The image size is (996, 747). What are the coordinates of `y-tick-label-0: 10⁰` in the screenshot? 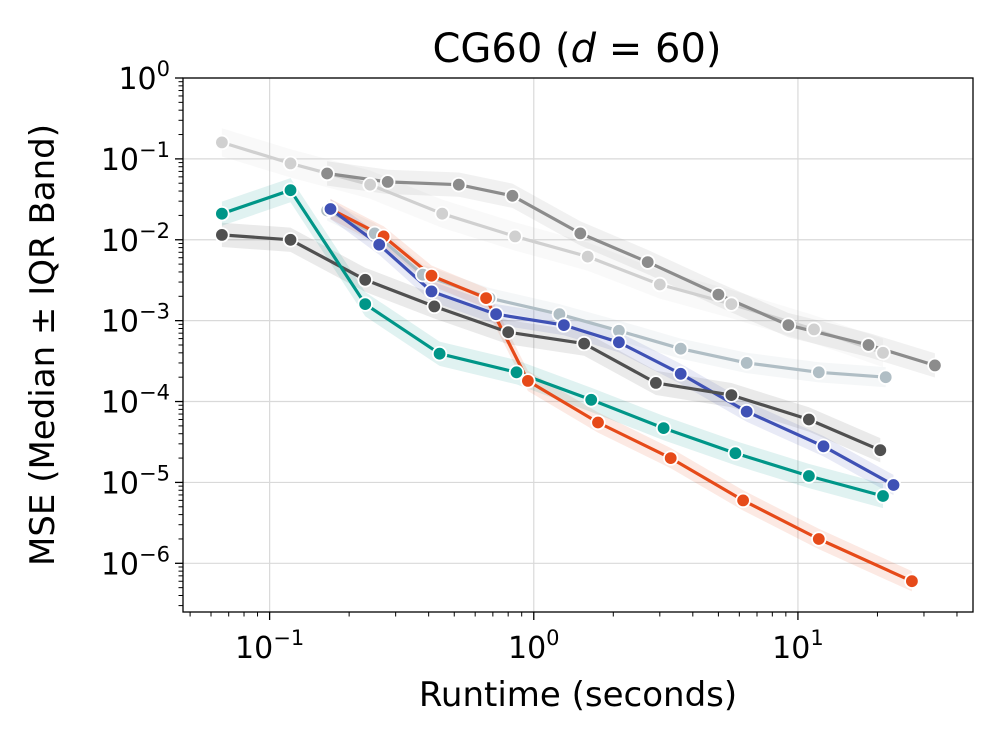 It's located at (144, 77).